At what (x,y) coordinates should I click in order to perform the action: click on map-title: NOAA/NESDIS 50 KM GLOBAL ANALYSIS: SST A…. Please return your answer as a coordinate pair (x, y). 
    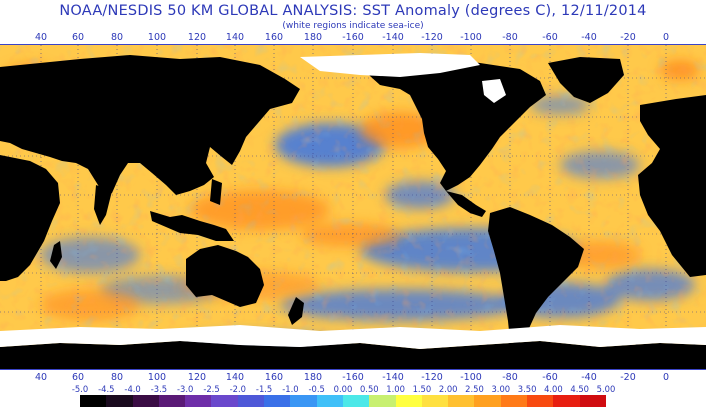
    Looking at the image, I should click on (353, 11).